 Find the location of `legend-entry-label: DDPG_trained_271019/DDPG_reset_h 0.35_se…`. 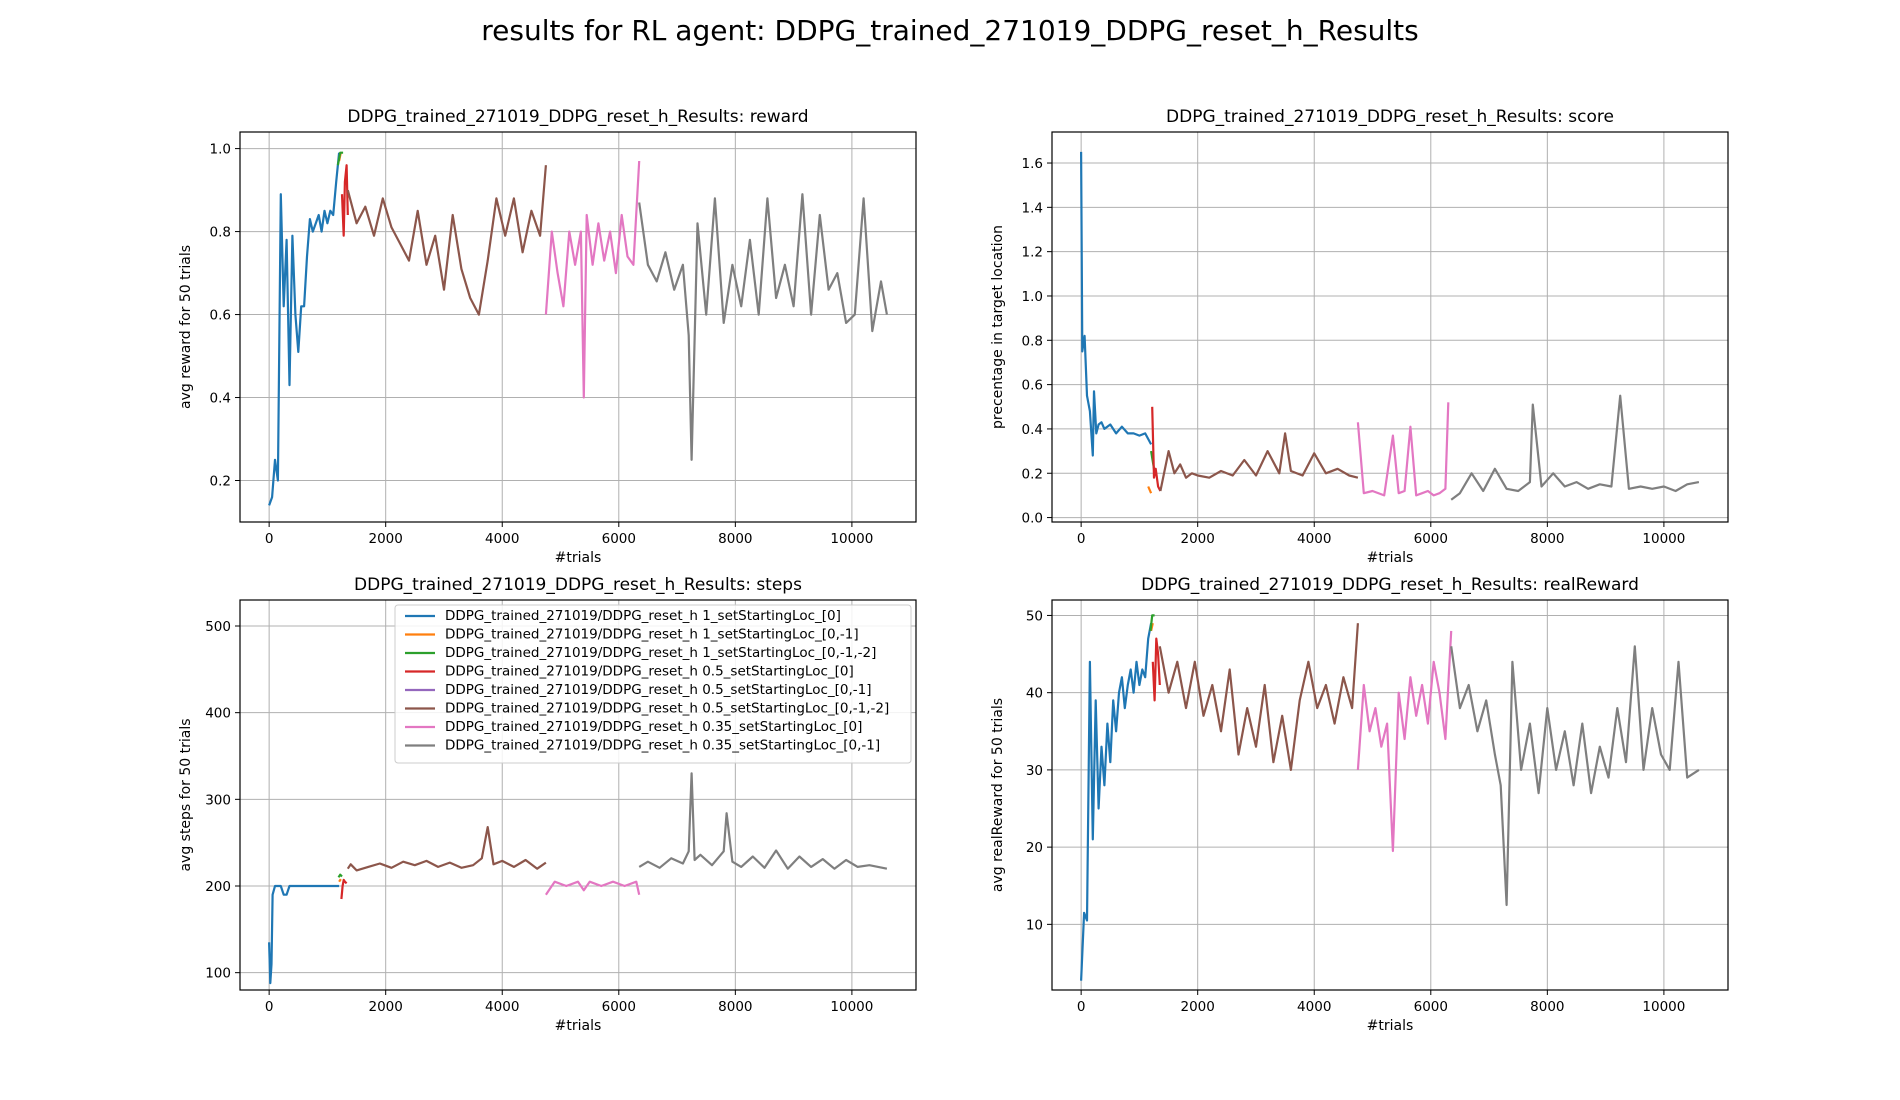

legend-entry-label: DDPG_trained_271019/DDPG_reset_h 0.35_se… is located at coordinates (662, 746).